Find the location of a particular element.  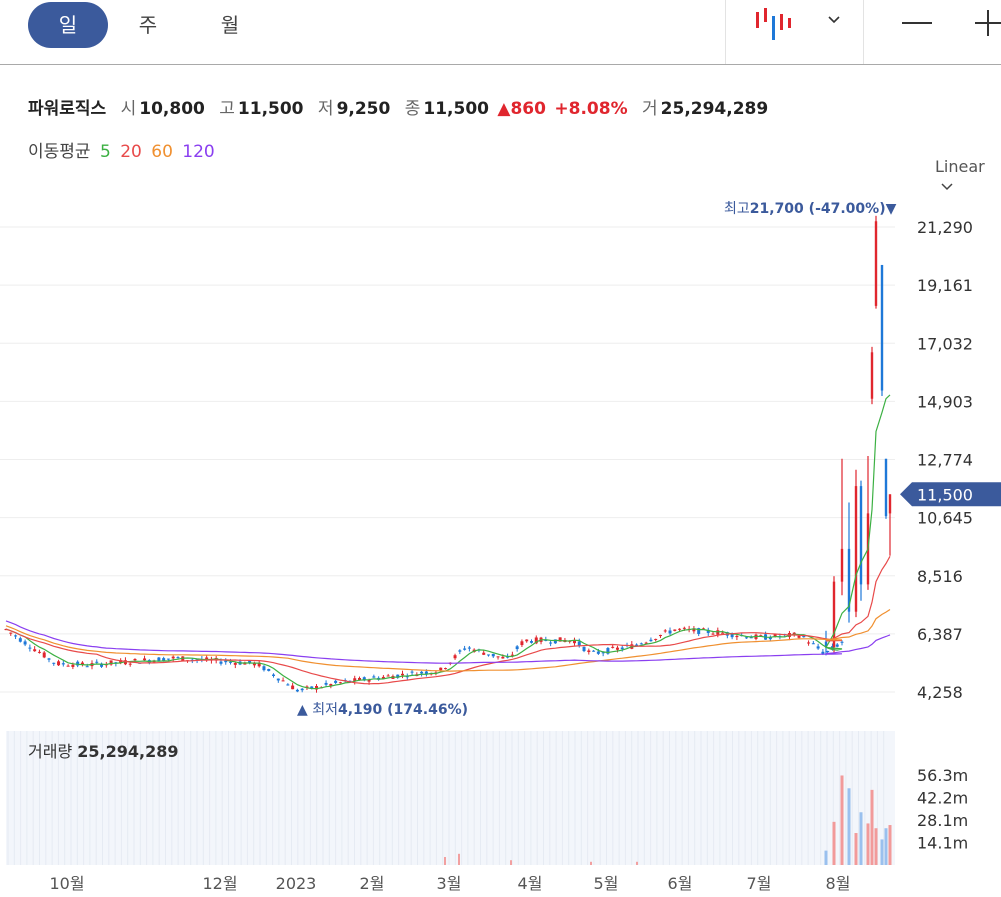

tab-monthly: 월 is located at coordinates (230, 25).